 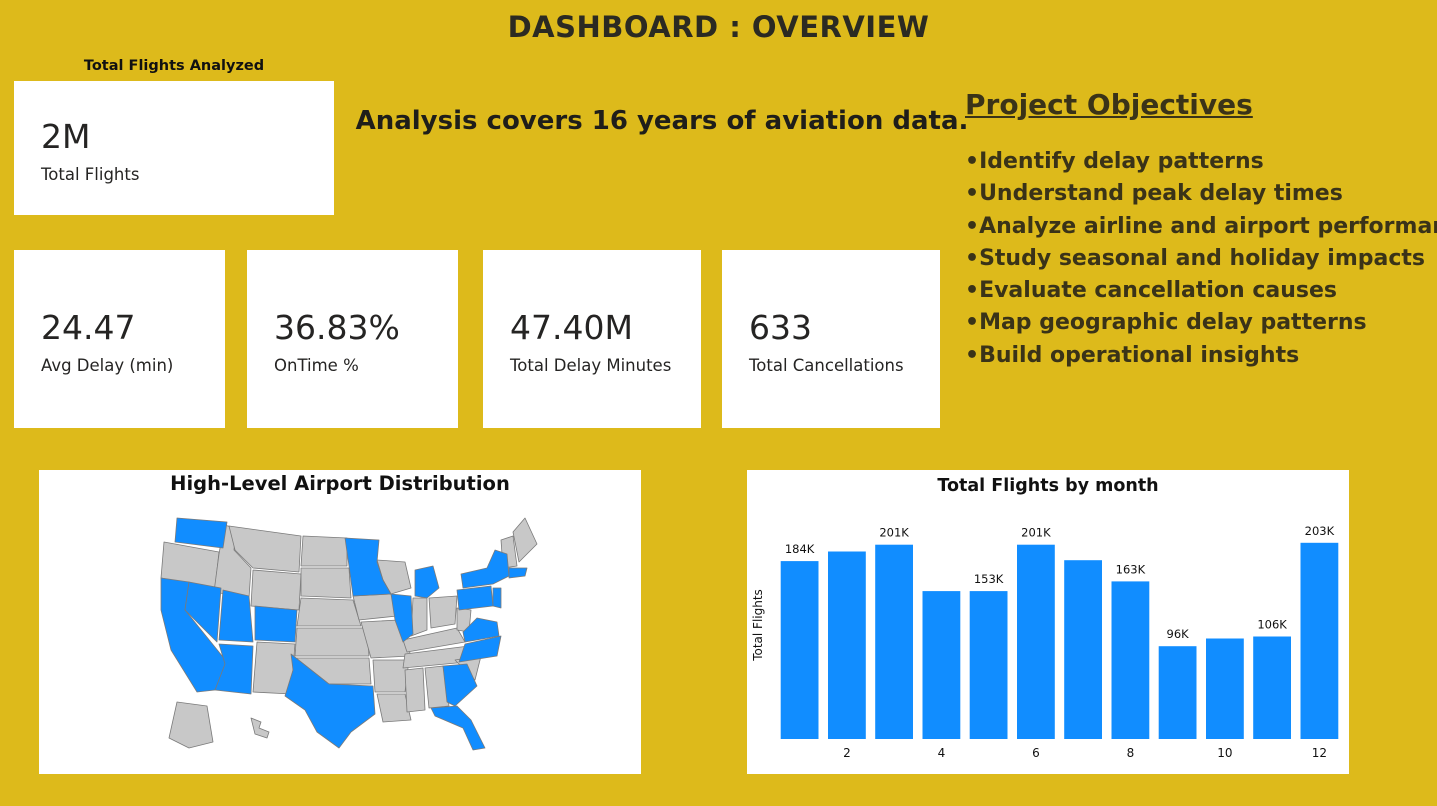 I want to click on map-title: High-Level Airport Distribution, so click(x=340, y=483).